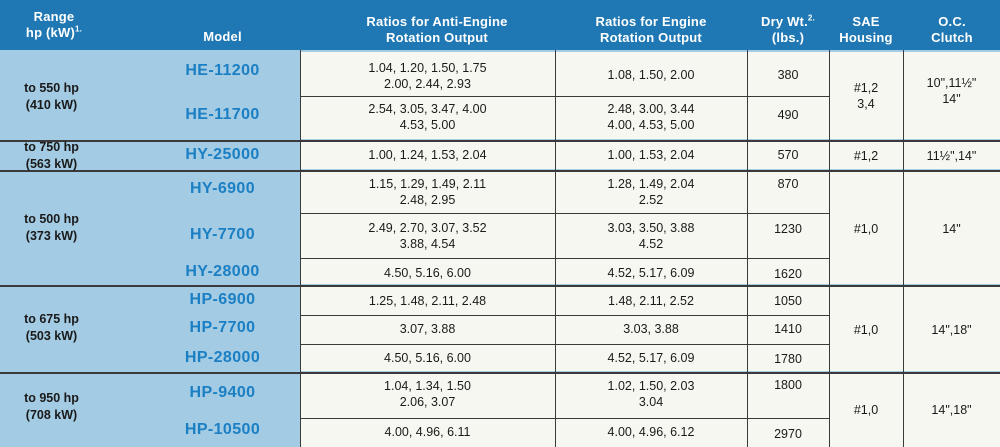 The width and height of the screenshot is (1000, 447). I want to click on dry-weight: 1230, so click(788, 229).